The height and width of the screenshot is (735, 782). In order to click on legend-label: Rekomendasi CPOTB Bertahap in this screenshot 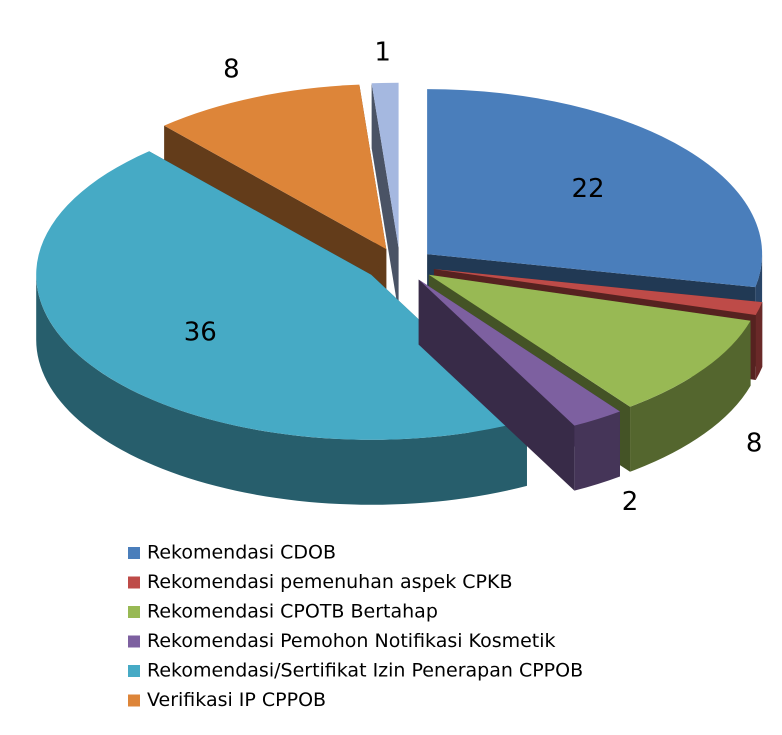, I will do `click(292, 612)`.